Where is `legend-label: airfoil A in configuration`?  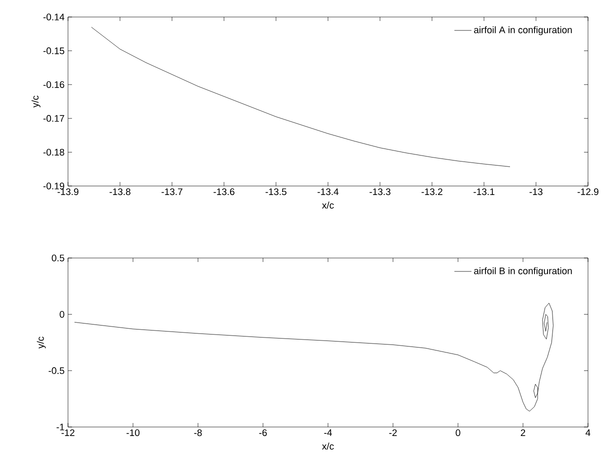 legend-label: airfoil A in configuration is located at coordinates (523, 31).